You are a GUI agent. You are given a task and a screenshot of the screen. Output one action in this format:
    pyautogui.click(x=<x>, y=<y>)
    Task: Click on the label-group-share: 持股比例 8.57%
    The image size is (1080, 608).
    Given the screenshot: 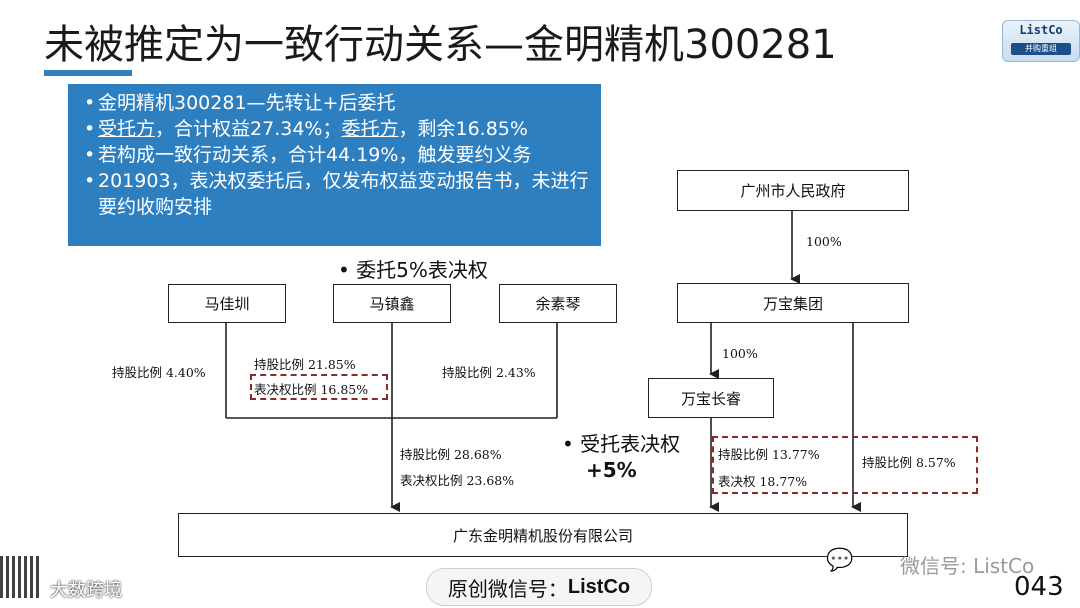 What is the action you would take?
    pyautogui.click(x=909, y=462)
    